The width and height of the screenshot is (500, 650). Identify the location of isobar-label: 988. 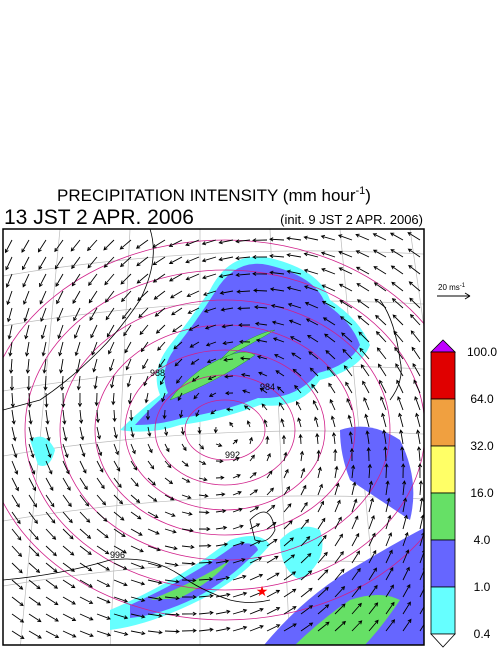
(157, 373).